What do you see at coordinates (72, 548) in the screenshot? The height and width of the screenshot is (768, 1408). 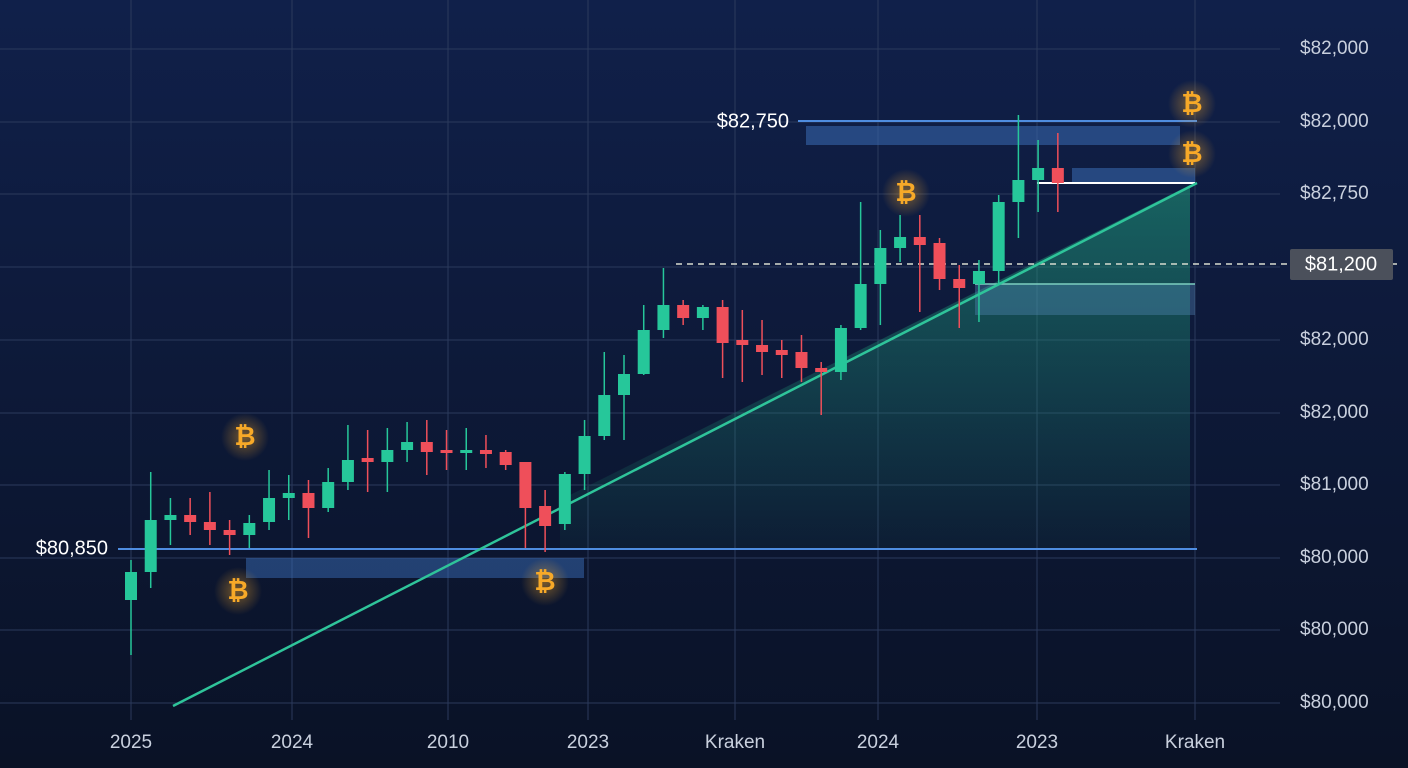 I see `level-label: $80,850` at bounding box center [72, 548].